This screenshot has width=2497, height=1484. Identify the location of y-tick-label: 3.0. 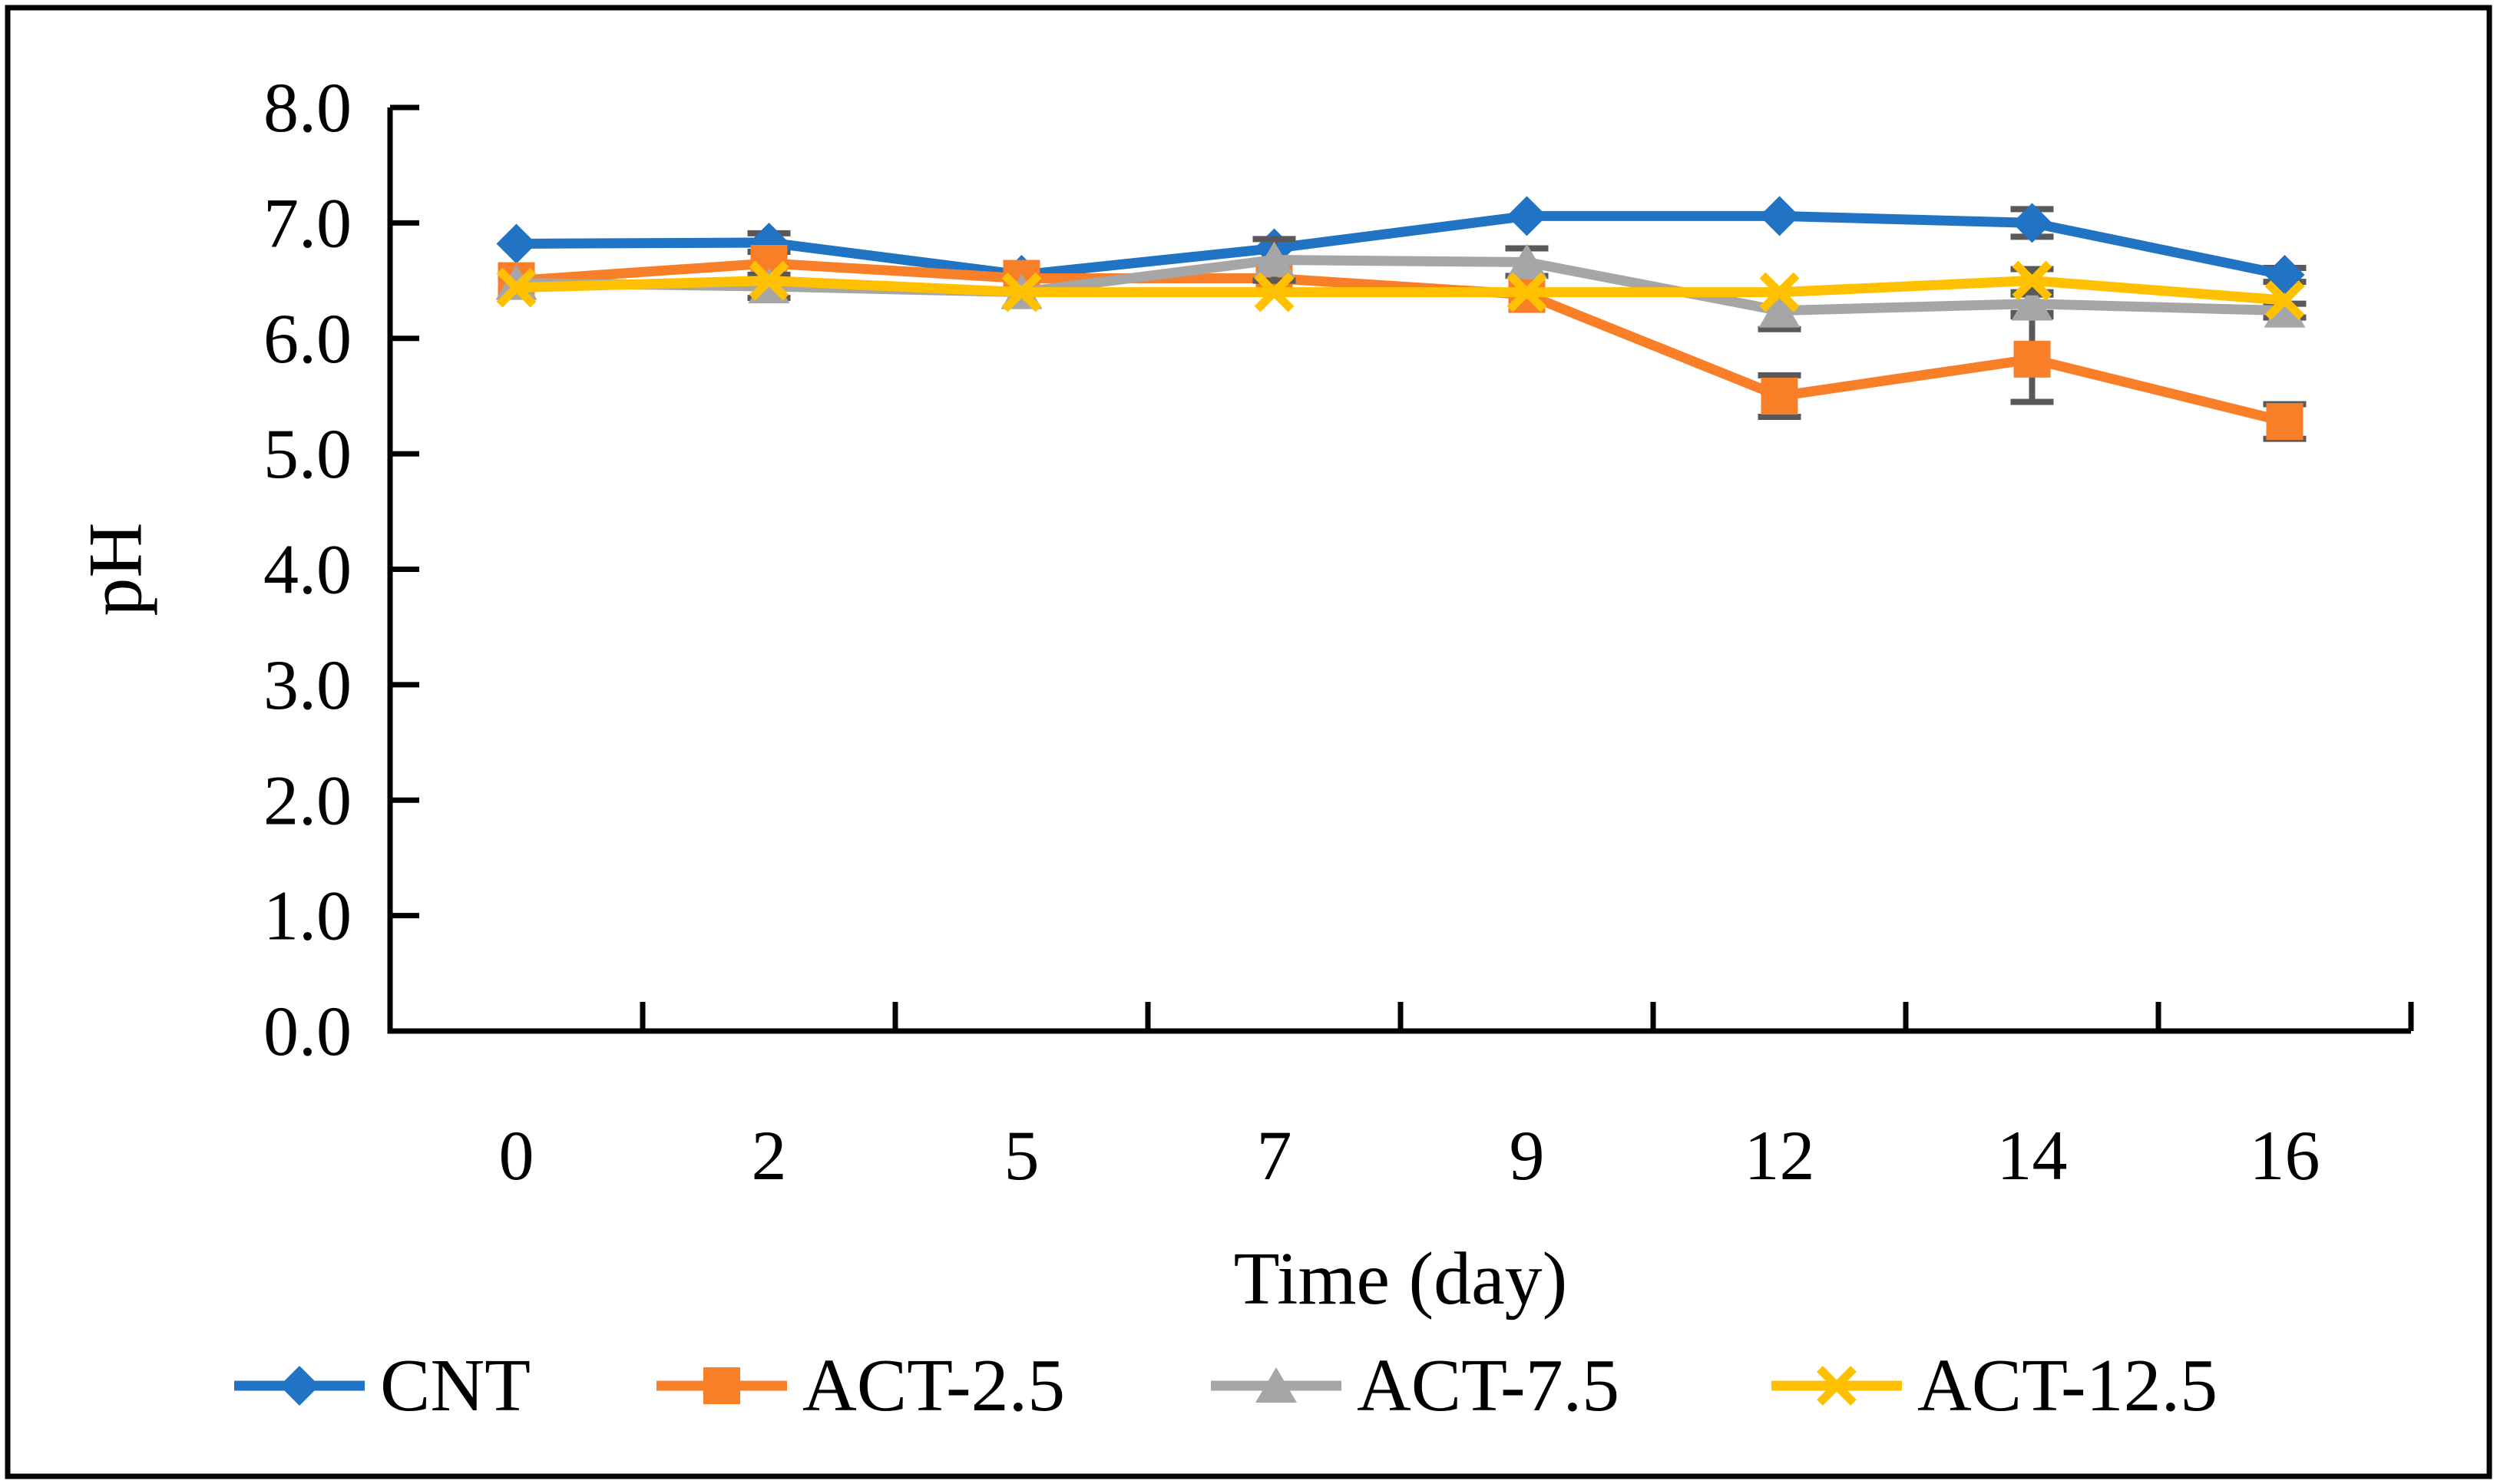
(307, 685).